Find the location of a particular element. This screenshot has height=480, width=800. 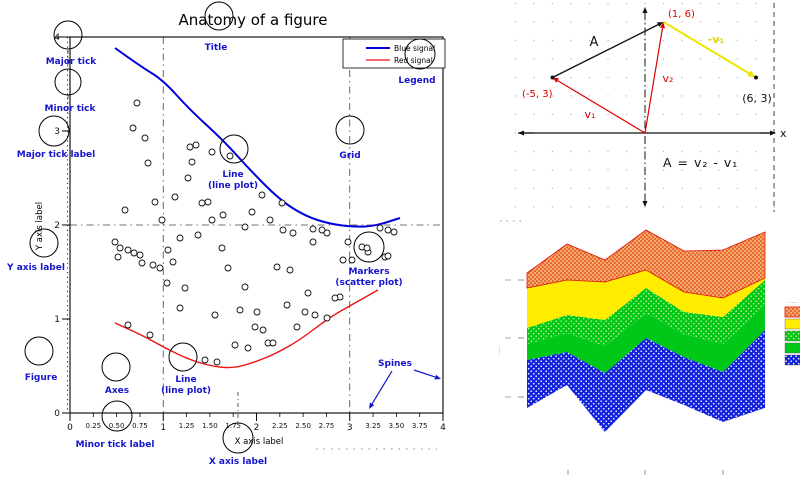

annotation-minor-tick-label: Minor tick label is located at coordinates (115, 445).